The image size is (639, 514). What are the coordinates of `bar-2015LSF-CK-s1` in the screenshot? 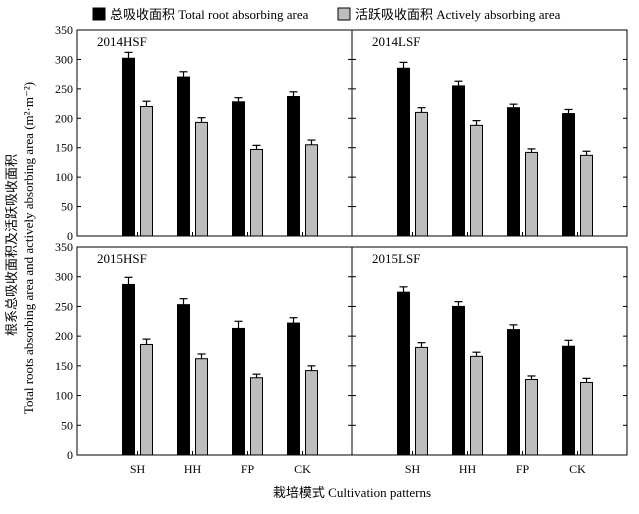 It's located at (586, 418).